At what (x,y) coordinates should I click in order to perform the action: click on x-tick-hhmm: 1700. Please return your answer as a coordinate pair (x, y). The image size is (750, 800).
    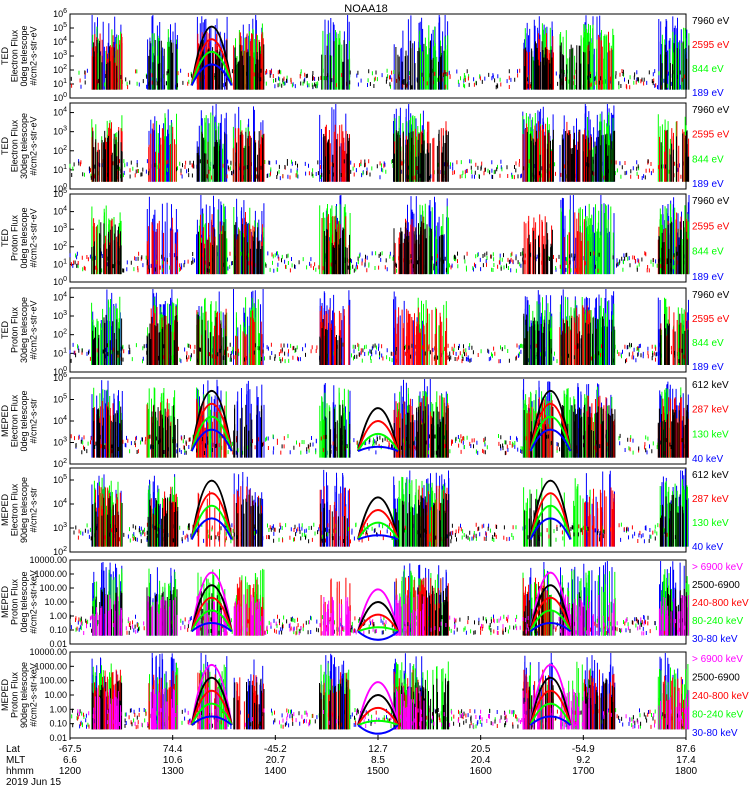
    Looking at the image, I should click on (583, 771).